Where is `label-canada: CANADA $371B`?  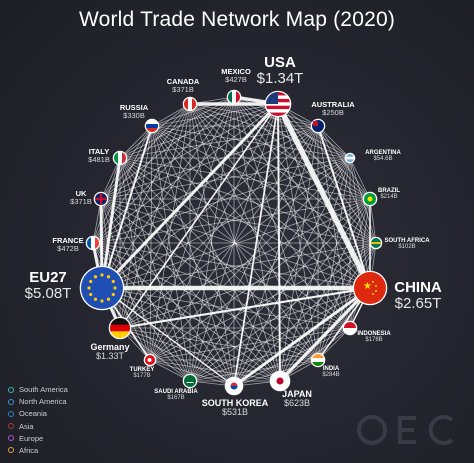 label-canada: CANADA $371B is located at coordinates (183, 85).